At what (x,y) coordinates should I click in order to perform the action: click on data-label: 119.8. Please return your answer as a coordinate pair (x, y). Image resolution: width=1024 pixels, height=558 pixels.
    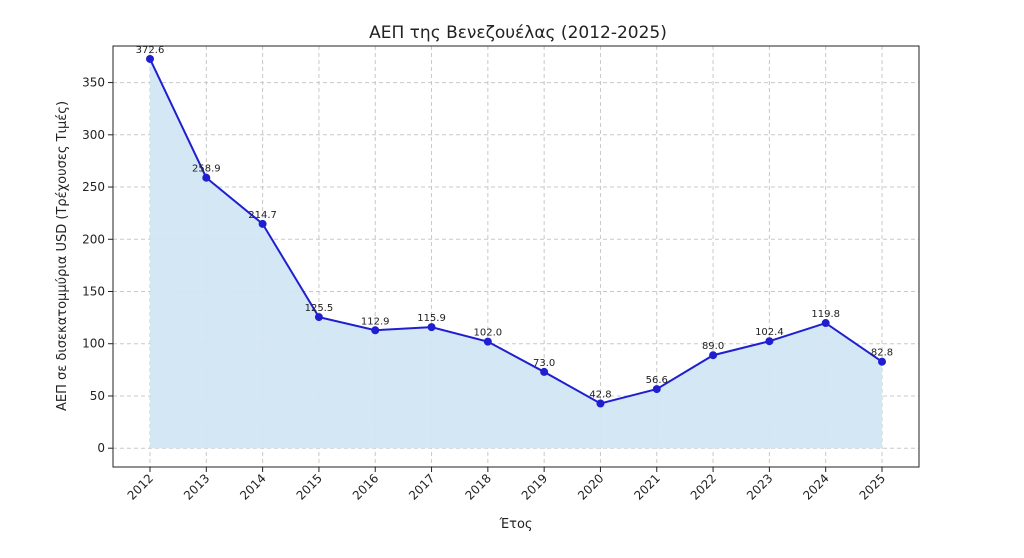
    Looking at the image, I should click on (825, 314).